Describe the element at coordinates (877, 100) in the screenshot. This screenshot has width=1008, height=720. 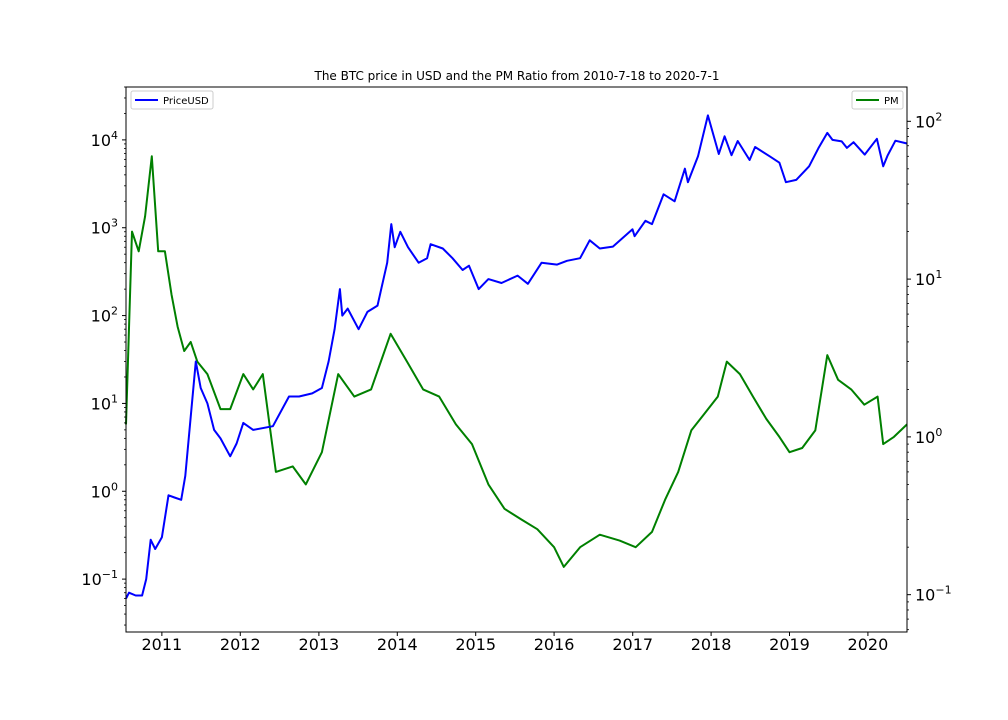
I see `legend-right: PM` at that location.